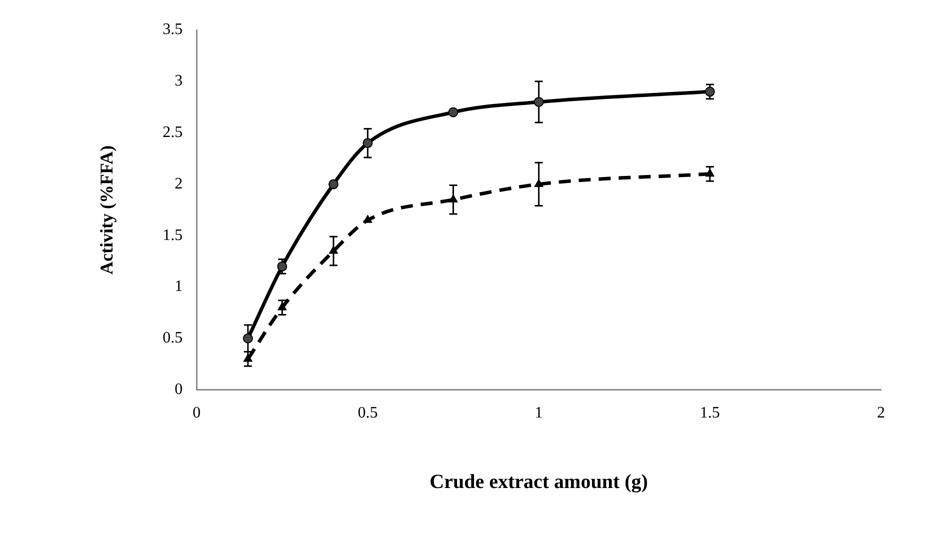  Describe the element at coordinates (710, 413) in the screenshot. I see `x-tick-label: 1.5` at that location.